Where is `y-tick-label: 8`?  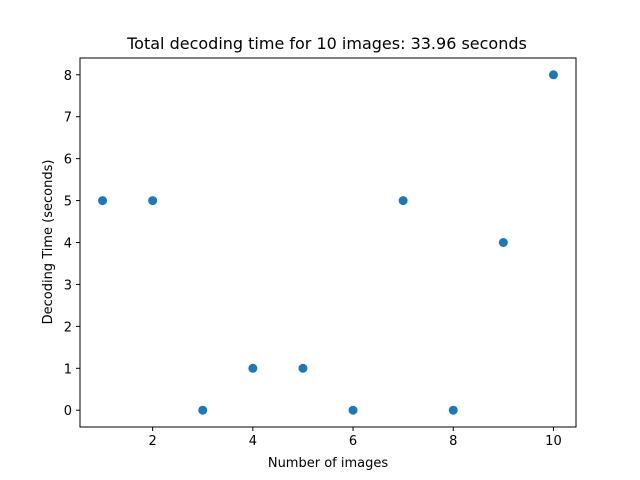 y-tick-label: 8 is located at coordinates (68, 76).